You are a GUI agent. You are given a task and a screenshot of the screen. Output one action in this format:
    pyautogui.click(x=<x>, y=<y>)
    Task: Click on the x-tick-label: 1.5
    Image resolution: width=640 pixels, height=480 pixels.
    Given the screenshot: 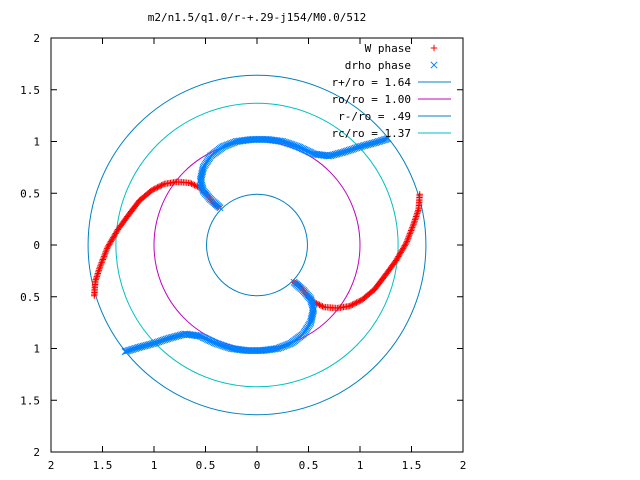 What is the action you would take?
    pyautogui.click(x=412, y=465)
    